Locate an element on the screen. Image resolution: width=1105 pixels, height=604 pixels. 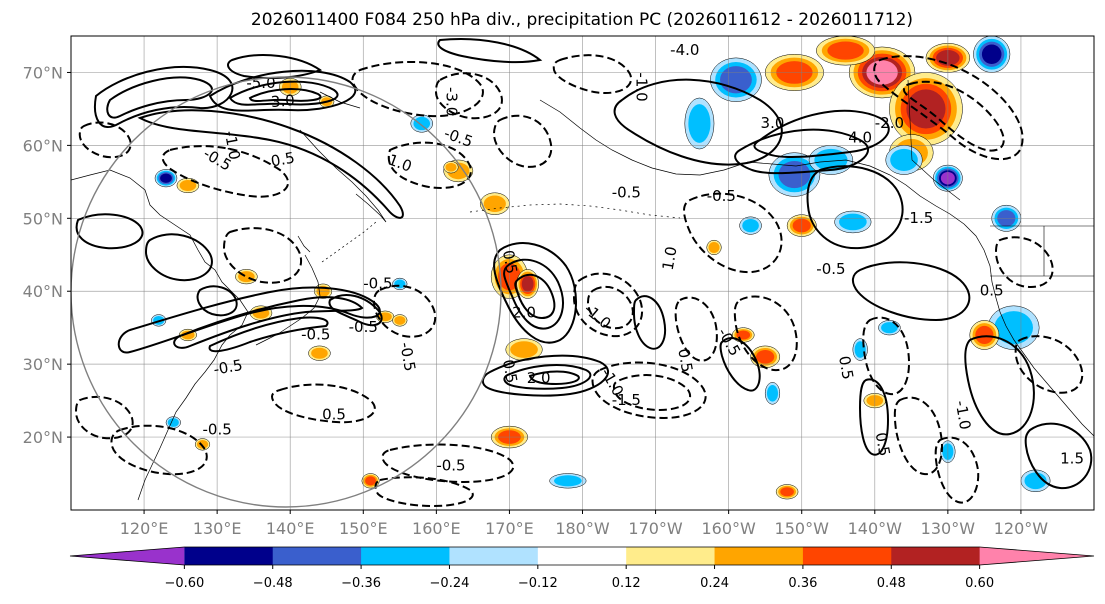
japan-coastline is located at coordinates (288, 290).